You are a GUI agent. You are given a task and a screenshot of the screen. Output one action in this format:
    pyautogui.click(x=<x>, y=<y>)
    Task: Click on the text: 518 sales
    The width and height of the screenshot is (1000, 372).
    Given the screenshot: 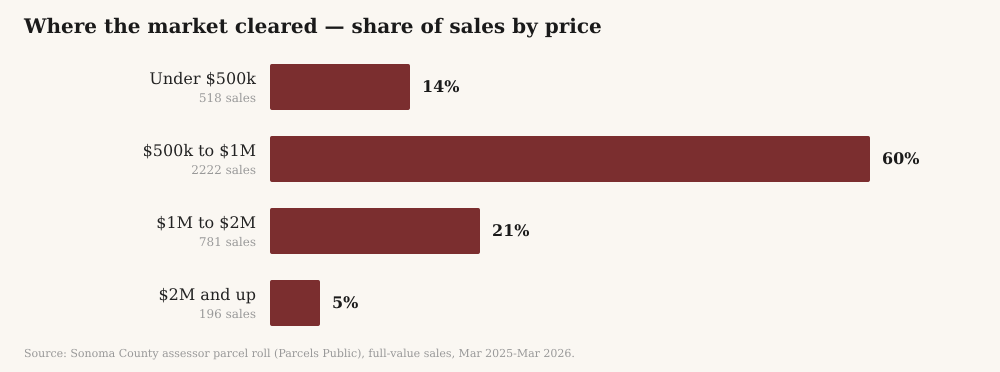 What is the action you would take?
    pyautogui.click(x=227, y=98)
    